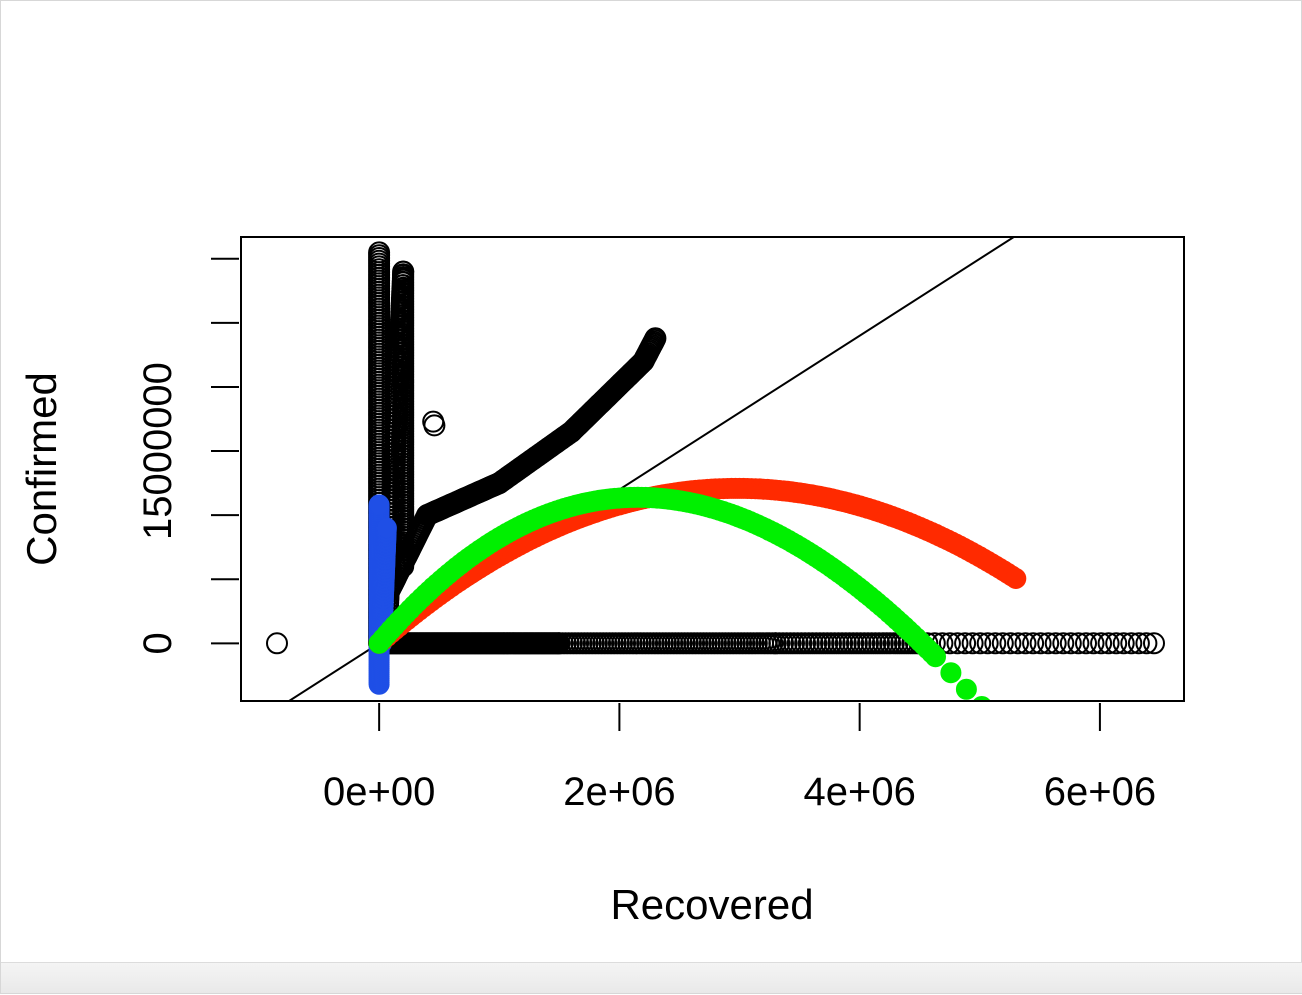  I want to click on y-tick-label: 15000000, so click(158, 451).